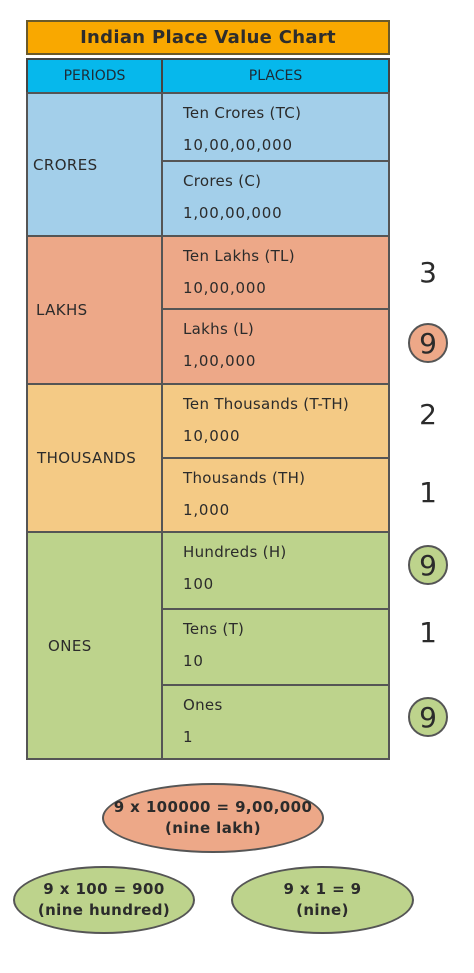 Image resolution: width=474 pixels, height=973 pixels. What do you see at coordinates (65, 164) in the screenshot?
I see `period-label: CRORES` at bounding box center [65, 164].